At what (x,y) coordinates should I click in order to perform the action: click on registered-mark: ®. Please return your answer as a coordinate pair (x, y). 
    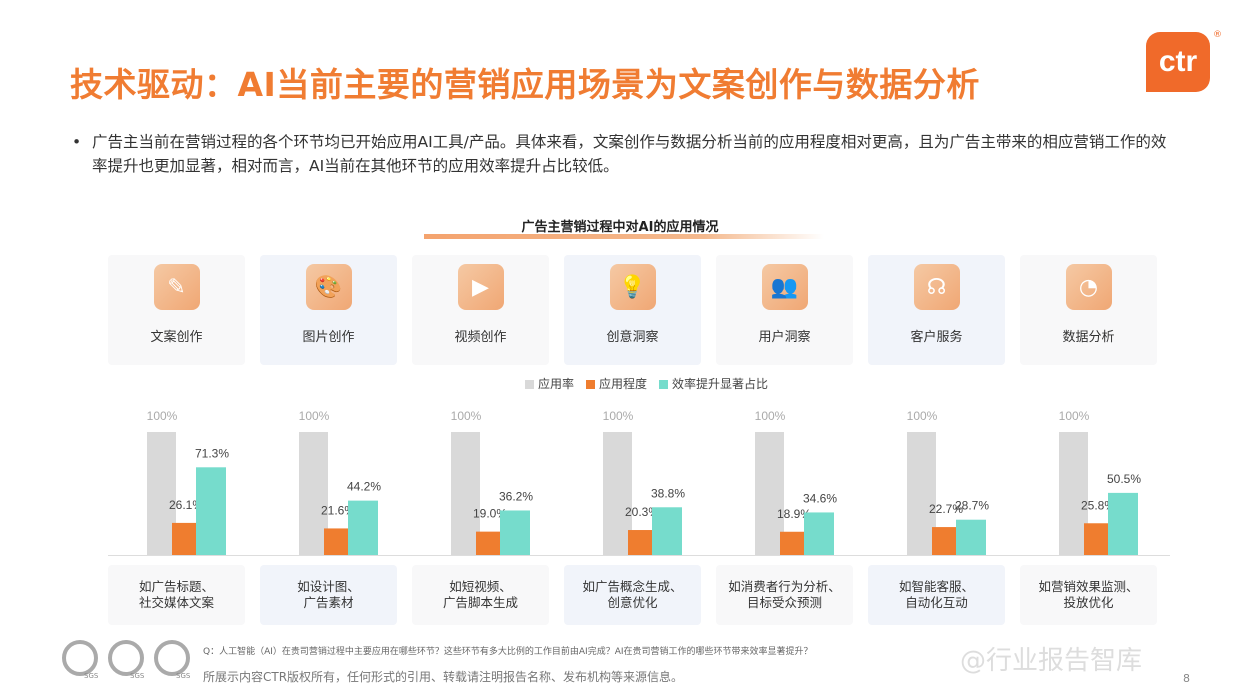
    Looking at the image, I should click on (1217, 35).